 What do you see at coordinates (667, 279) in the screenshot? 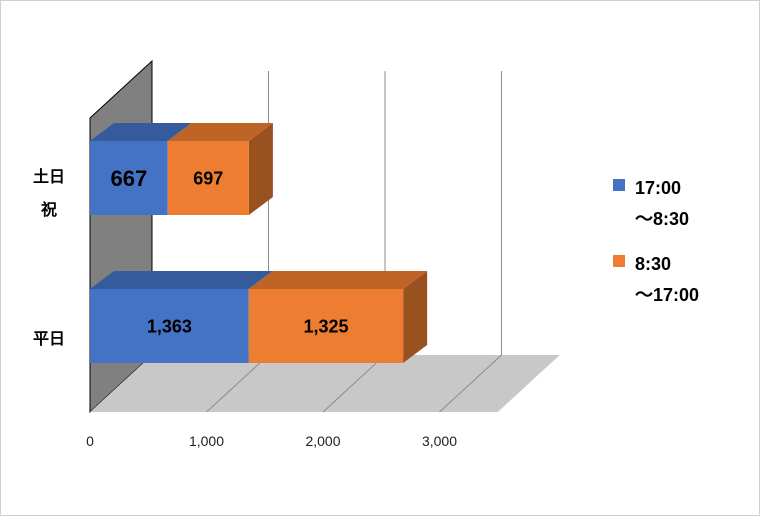
I see `legend-label: 8:30 ～17:00` at bounding box center [667, 279].